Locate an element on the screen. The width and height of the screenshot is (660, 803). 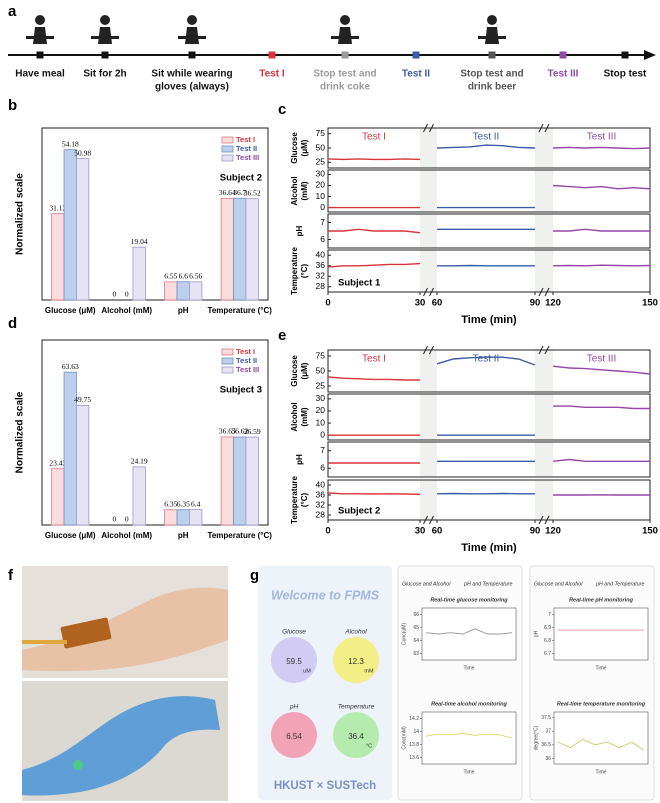
mini-chart-title: Real-time temperature monitoring is located at coordinates (601, 704).